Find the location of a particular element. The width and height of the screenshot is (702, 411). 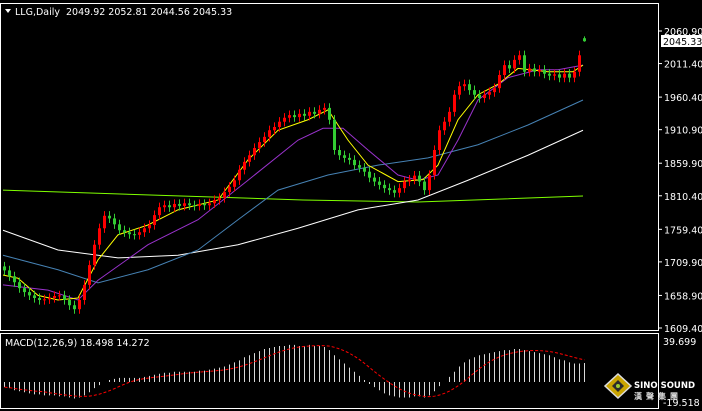

ohlc-readout: 2049.92 2052.81 2044.56 2045.33 is located at coordinates (149, 12).